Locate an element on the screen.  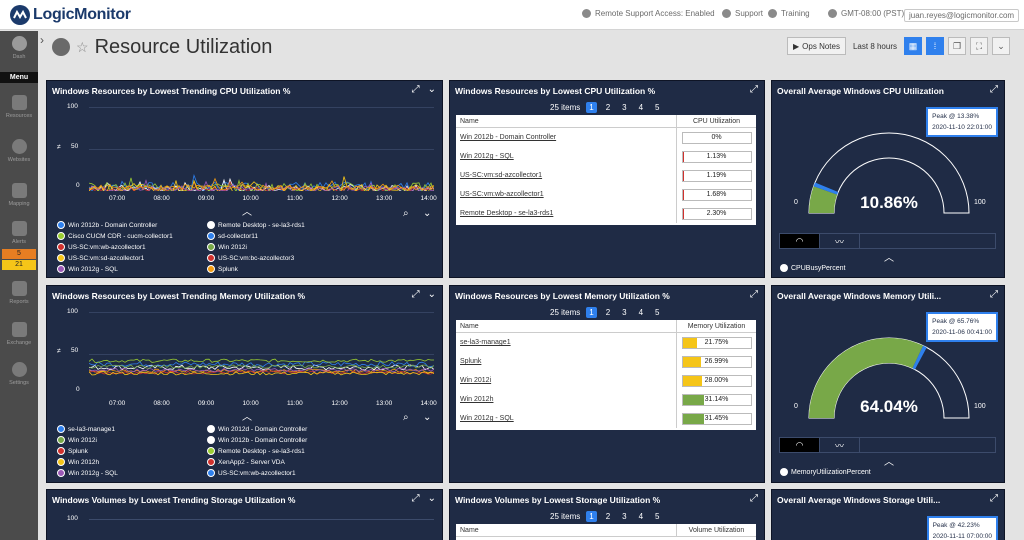
alert-count-error: 5 is located at coordinates (19, 254).